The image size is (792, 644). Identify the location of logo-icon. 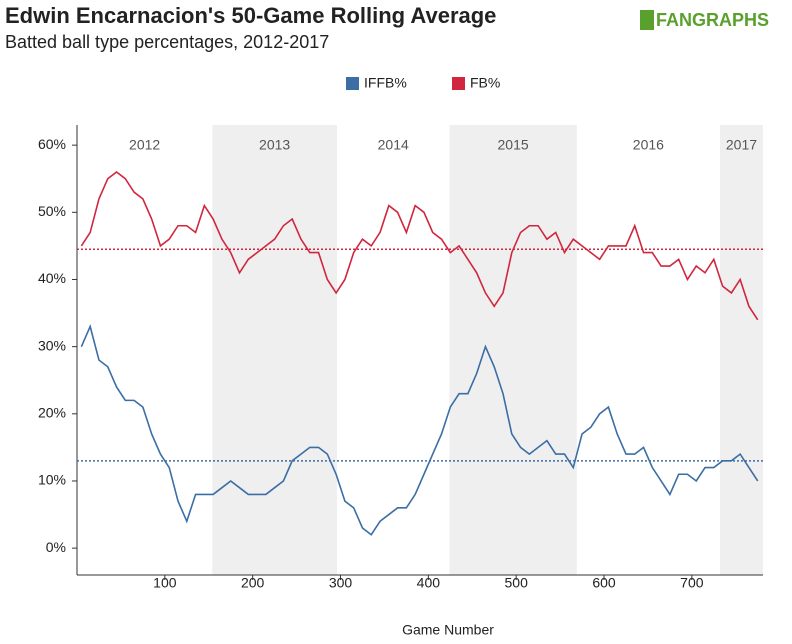
(647, 20).